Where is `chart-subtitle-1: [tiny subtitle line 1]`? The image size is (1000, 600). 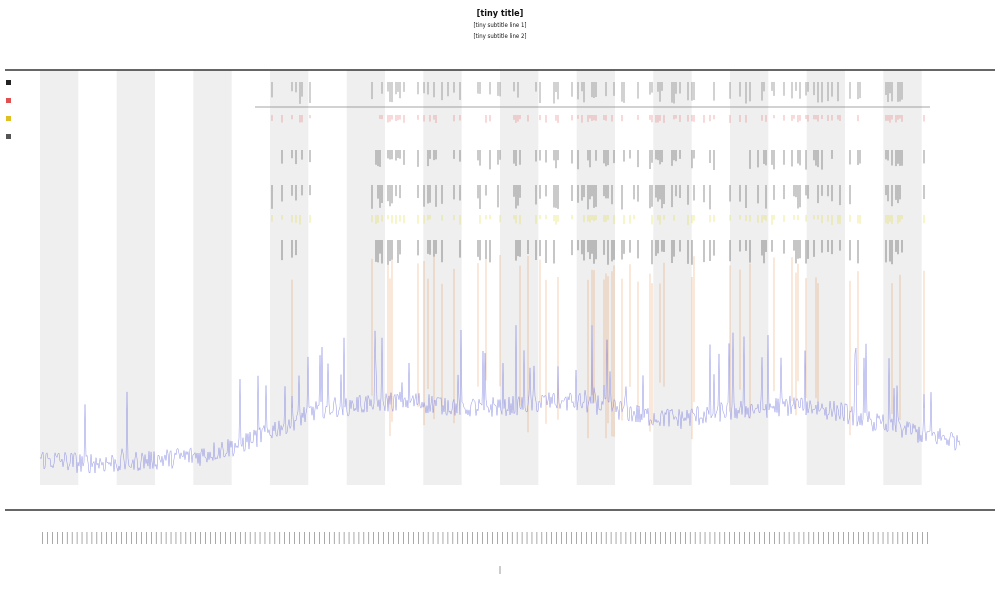 chart-subtitle-1: [tiny subtitle line 1] is located at coordinates (500, 25).